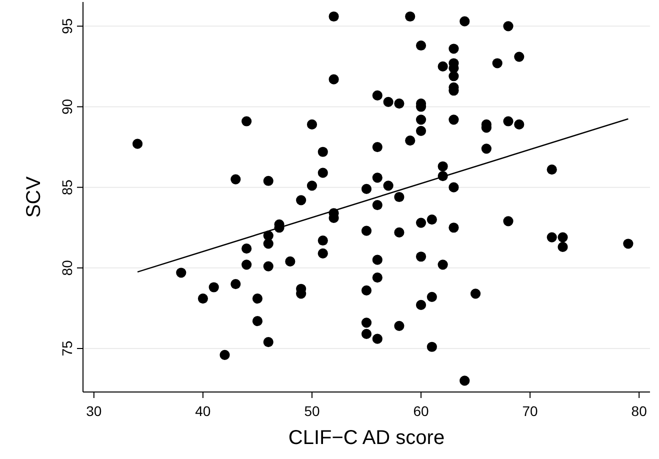 The width and height of the screenshot is (659, 459). Describe the element at coordinates (67, 348) in the screenshot. I see `y-tick-label: 75` at that location.